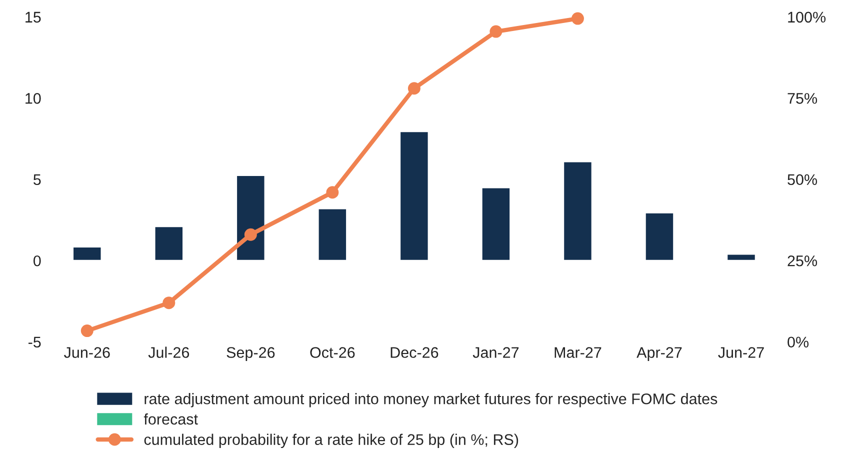 The image size is (841, 457). Describe the element at coordinates (803, 180) in the screenshot. I see `y2-tick-label: 50%` at that location.